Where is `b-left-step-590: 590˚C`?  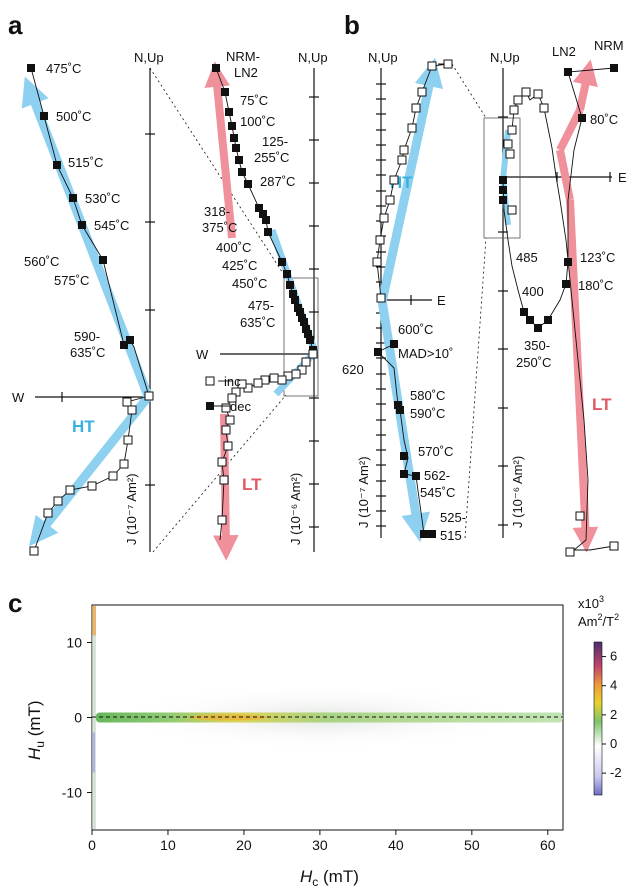 b-left-step-590: 590˚C is located at coordinates (427, 413).